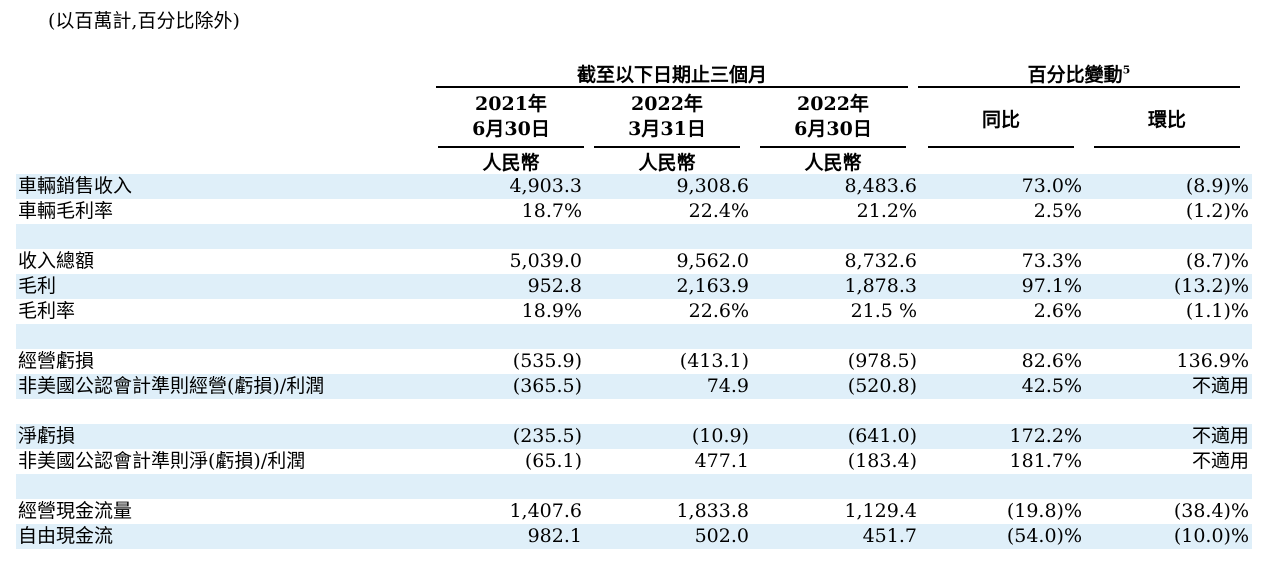 The width and height of the screenshot is (1284, 573). I want to click on row-value: 73.0%, so click(1051, 186).